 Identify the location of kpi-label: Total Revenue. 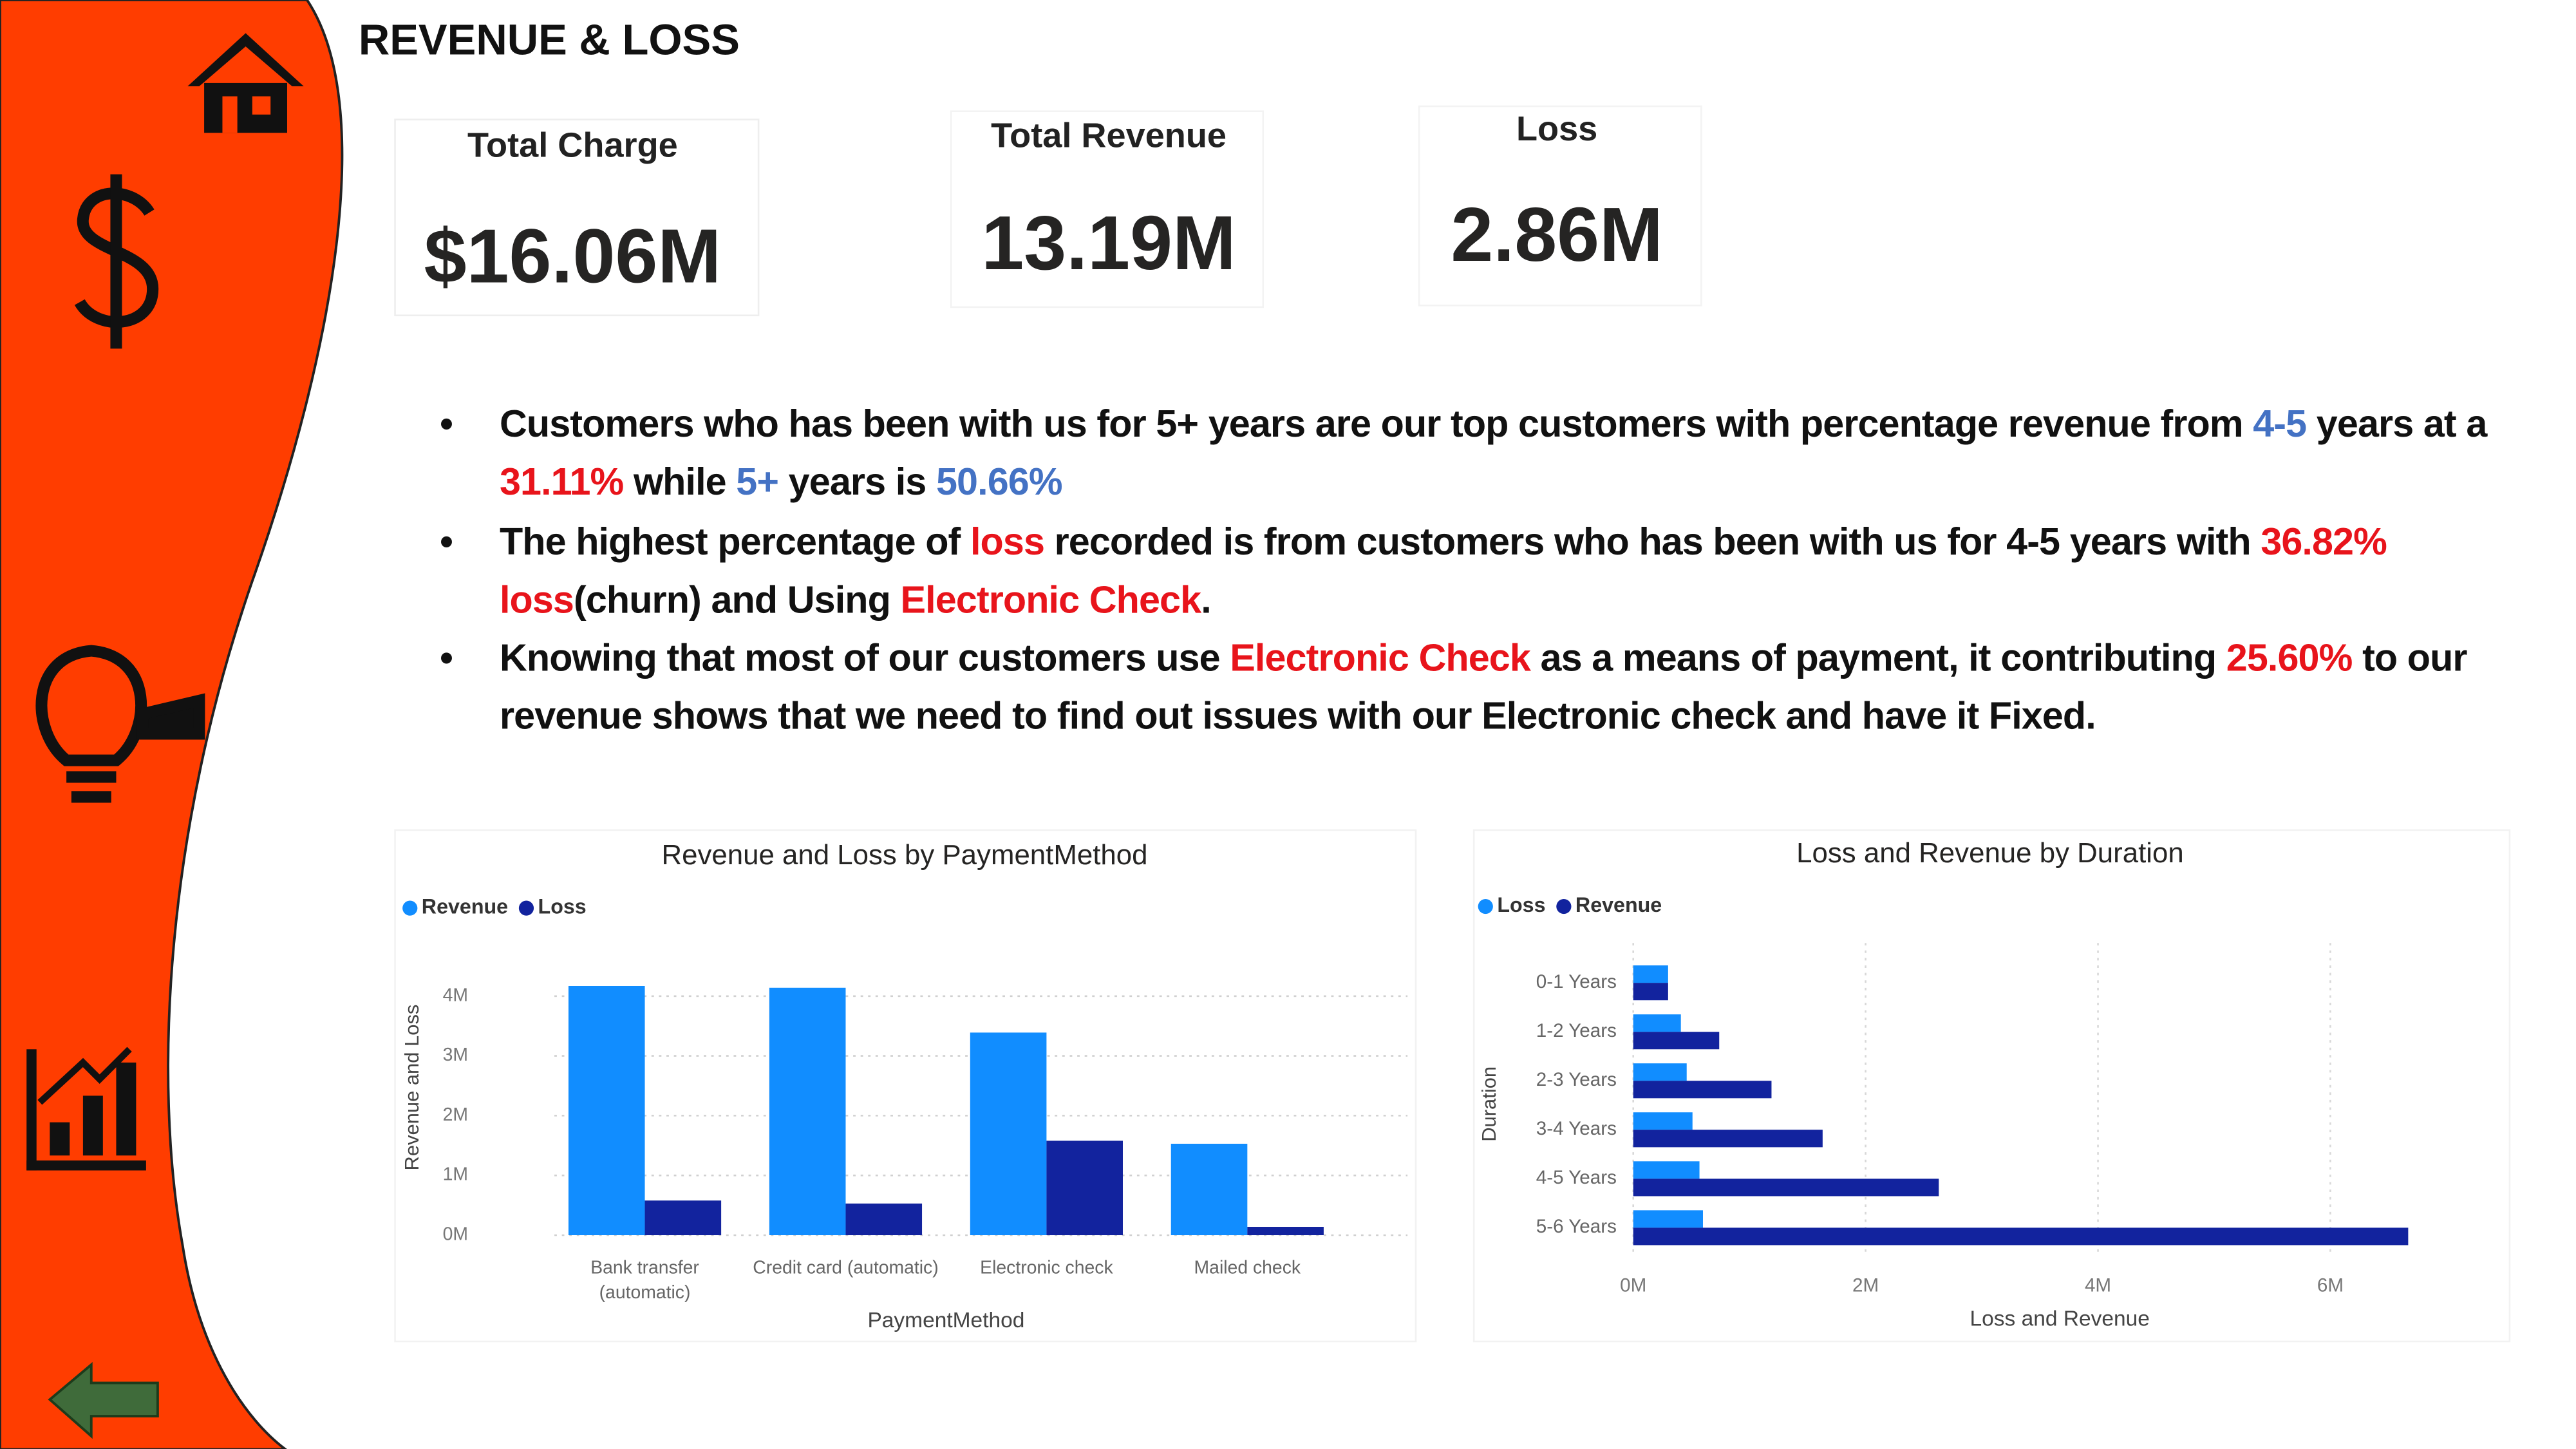
(1109, 135).